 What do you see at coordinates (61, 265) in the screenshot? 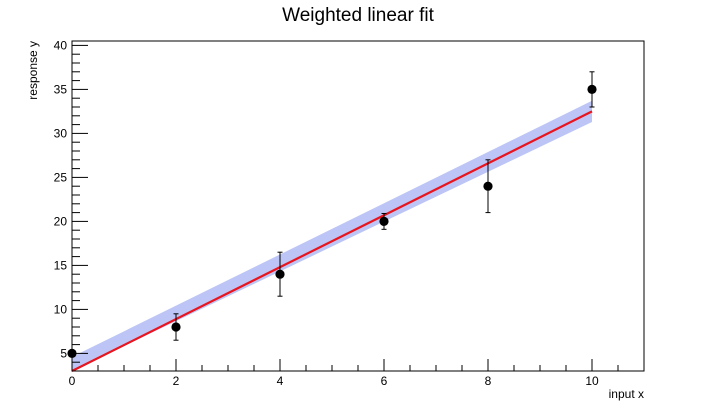
I see `y-tick-label: 15` at bounding box center [61, 265].